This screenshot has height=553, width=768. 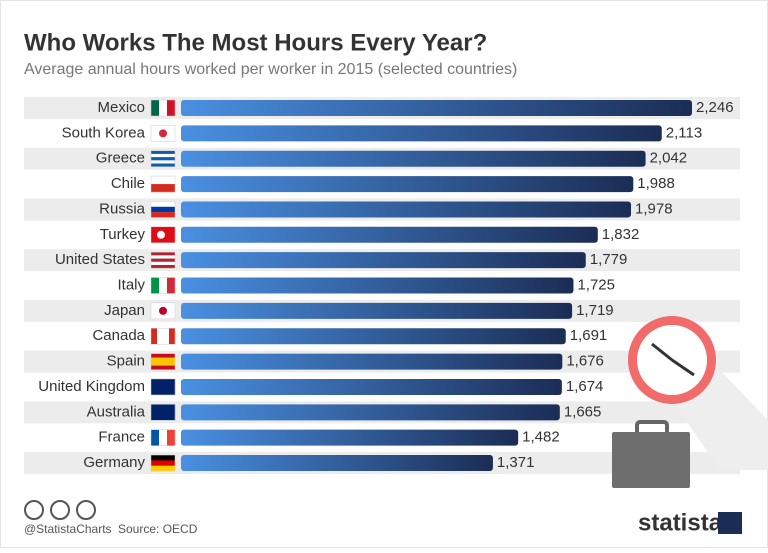 What do you see at coordinates (60, 510) in the screenshot?
I see `license-icons` at bounding box center [60, 510].